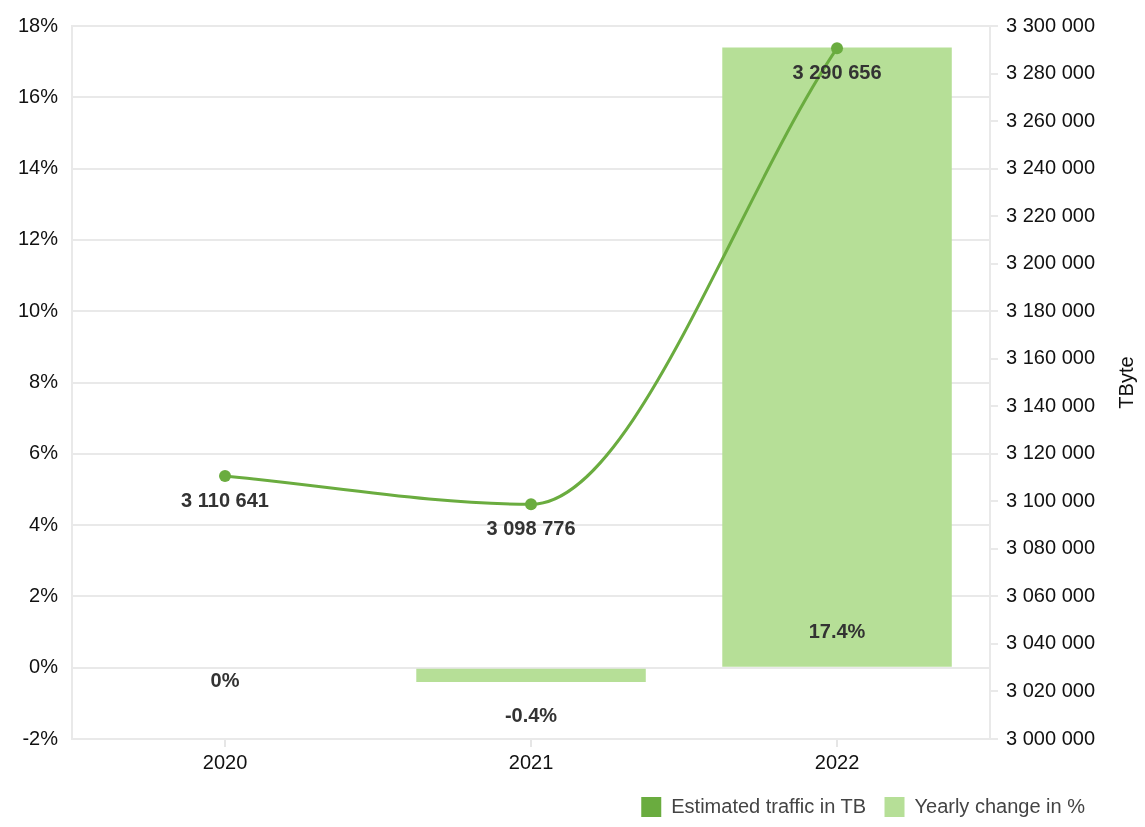  What do you see at coordinates (1051, 594) in the screenshot?
I see `y2-tick-label: 3 060 000` at bounding box center [1051, 594].